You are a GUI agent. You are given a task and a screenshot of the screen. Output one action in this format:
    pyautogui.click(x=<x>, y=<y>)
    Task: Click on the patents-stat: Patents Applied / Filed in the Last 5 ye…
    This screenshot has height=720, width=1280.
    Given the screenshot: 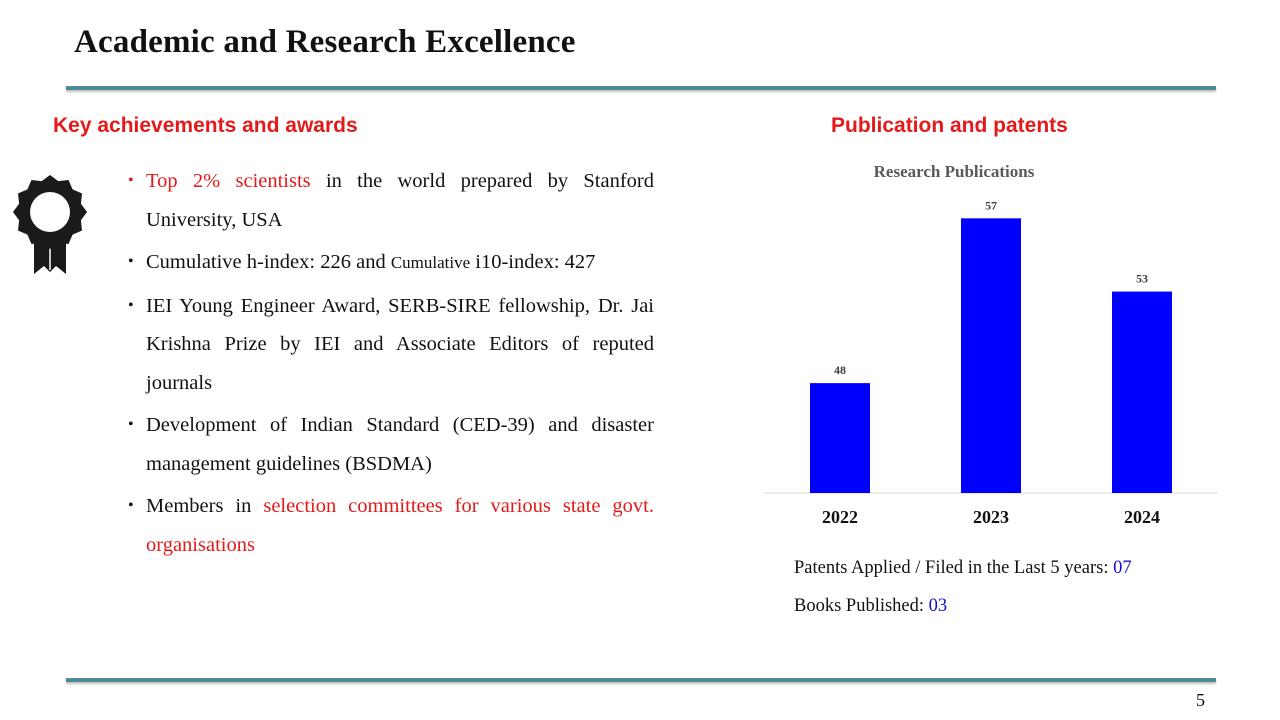 What is the action you would take?
    pyautogui.click(x=963, y=568)
    